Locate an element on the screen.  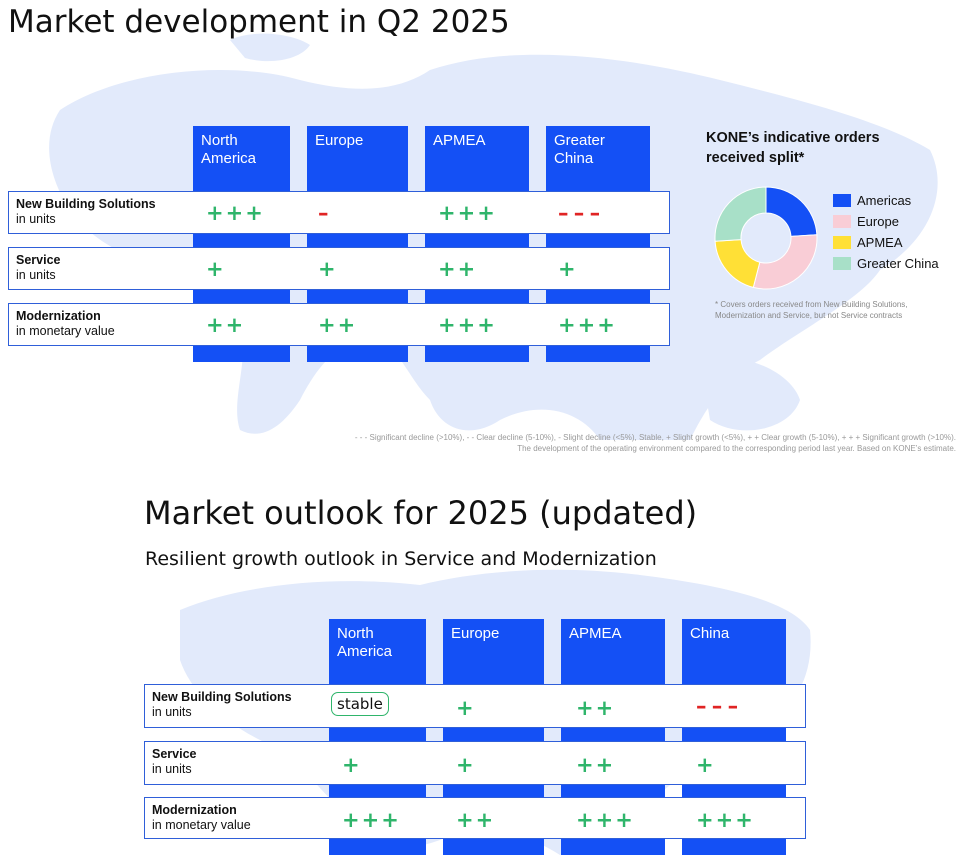
top-row-service: Service in units + + ++ + is located at coordinates (339, 268).